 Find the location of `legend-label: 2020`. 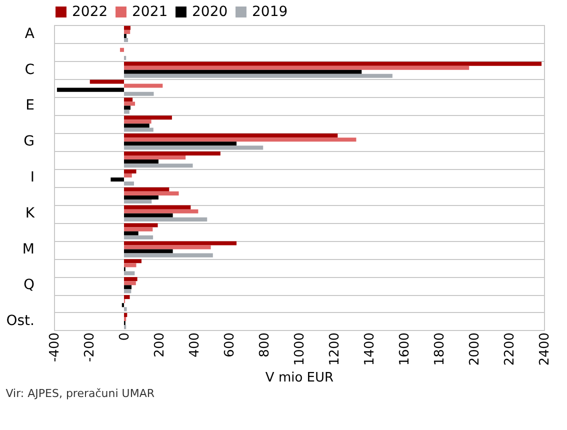

legend-label: 2020 is located at coordinates (210, 12).